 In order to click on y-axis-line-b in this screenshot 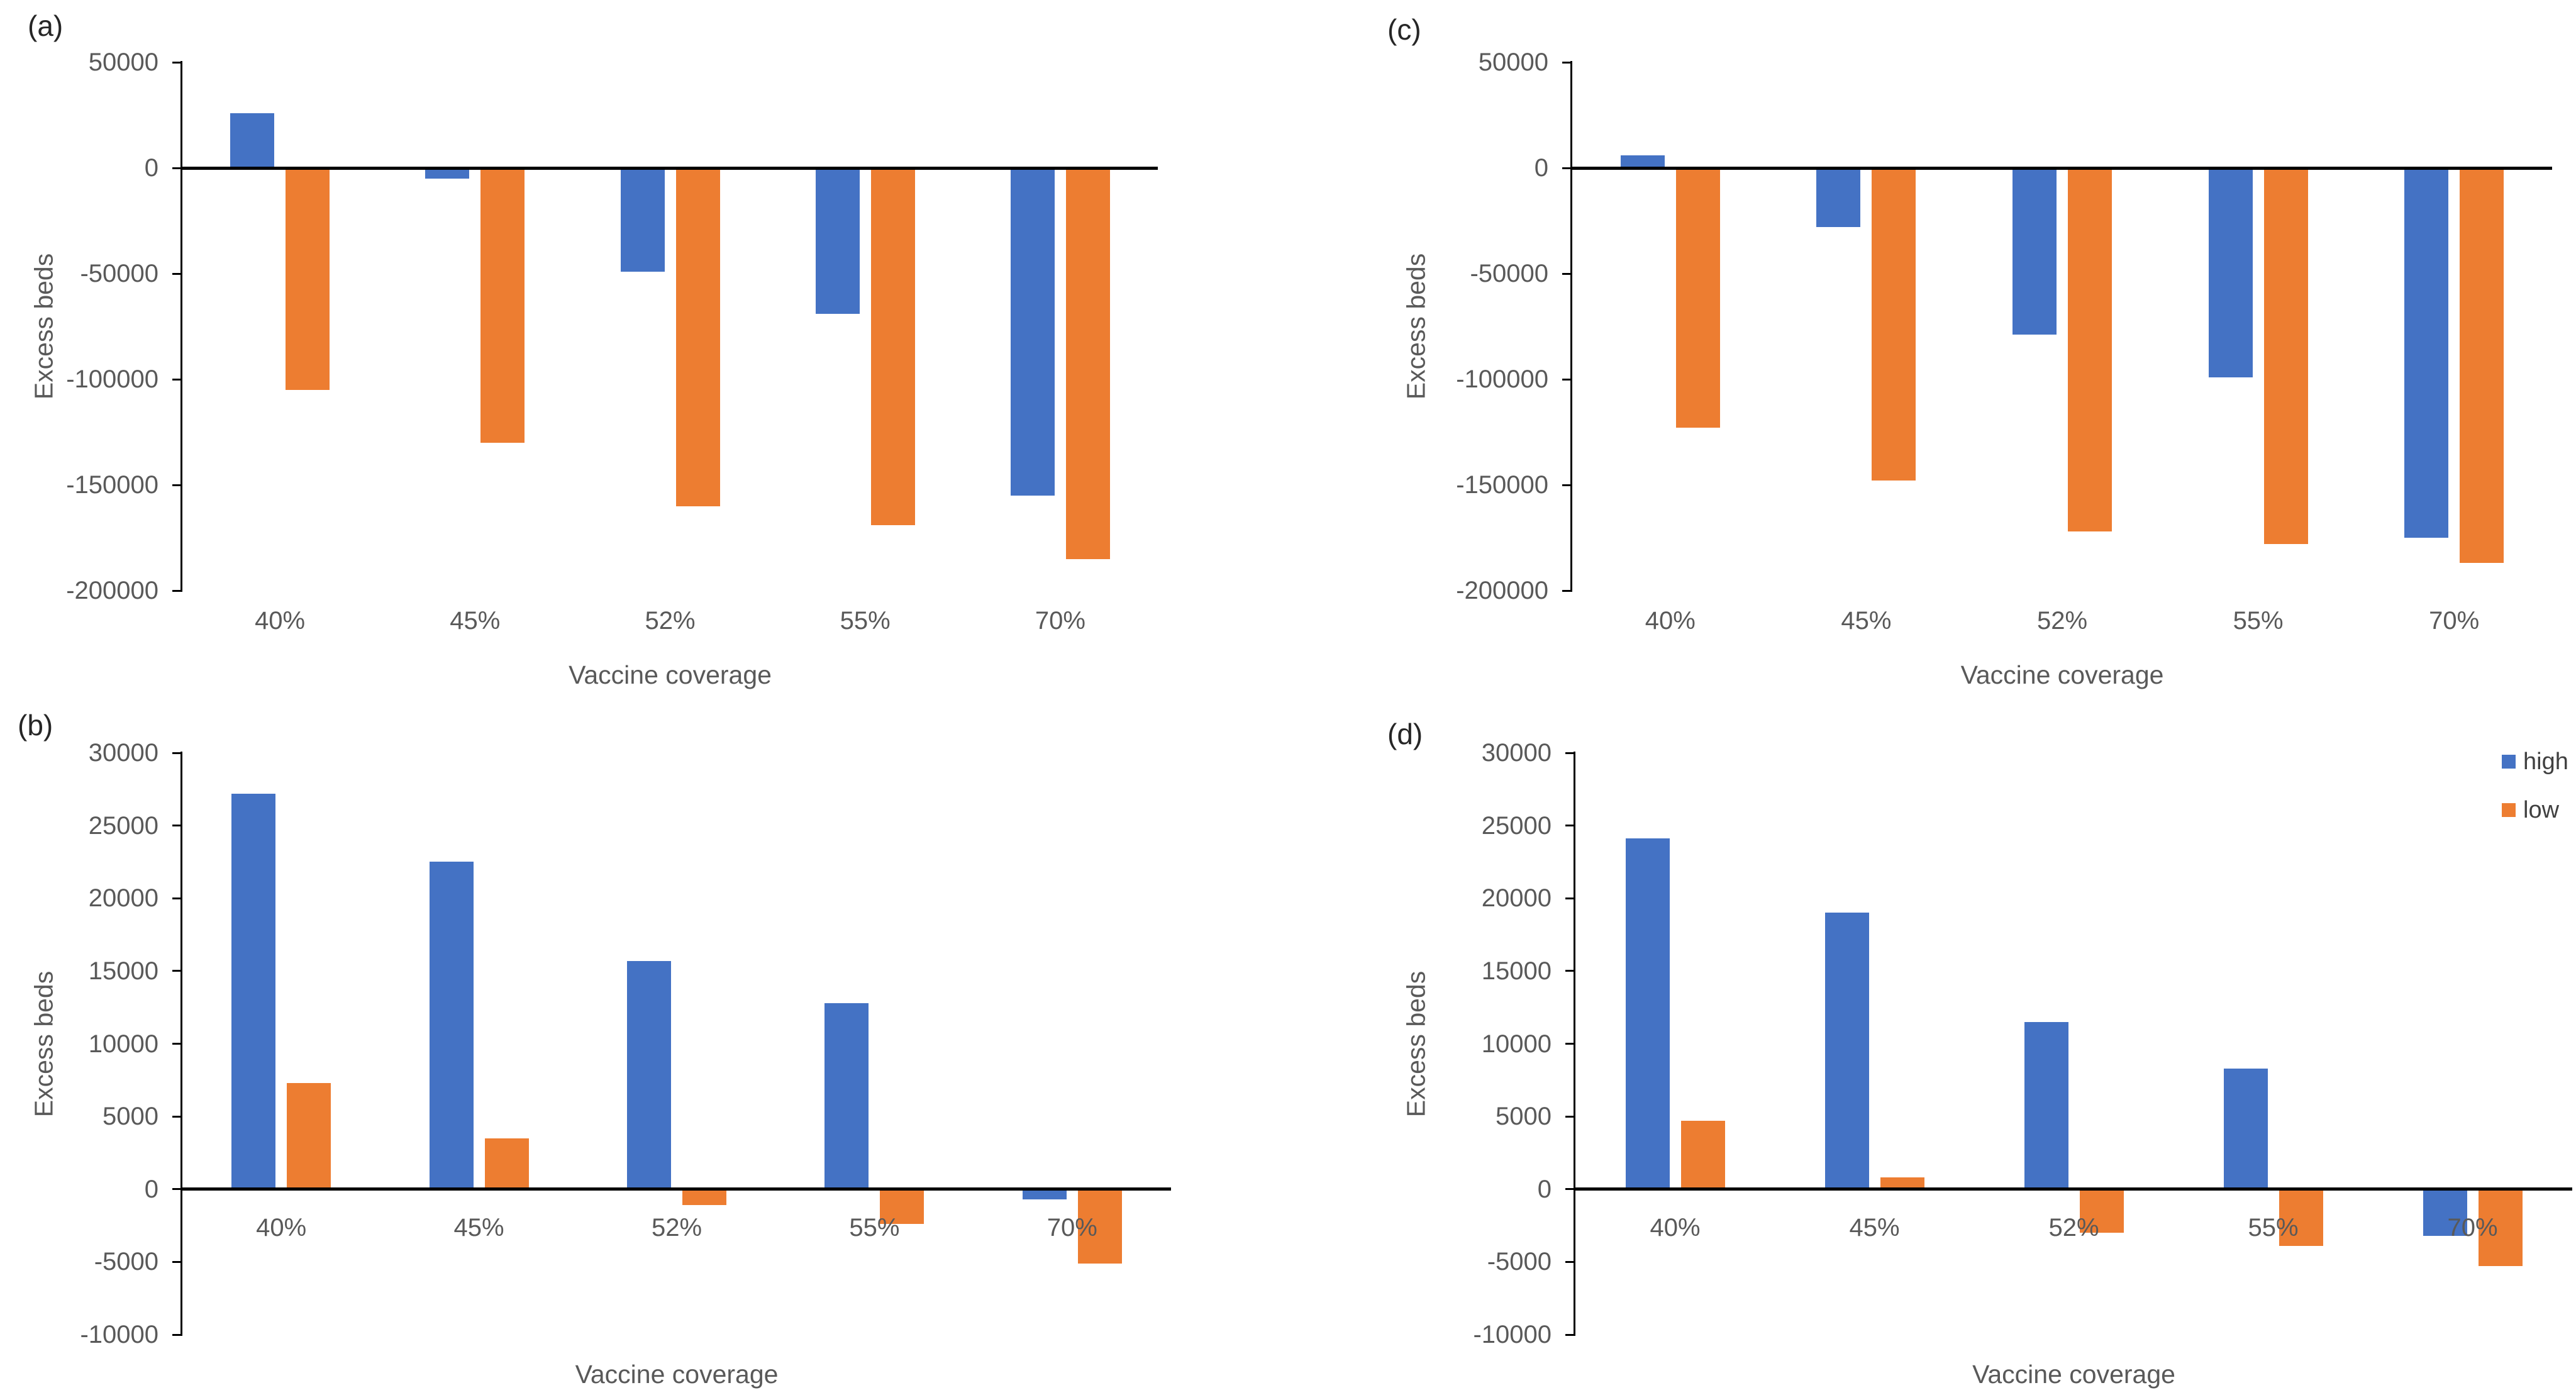, I will do `click(181, 1044)`.